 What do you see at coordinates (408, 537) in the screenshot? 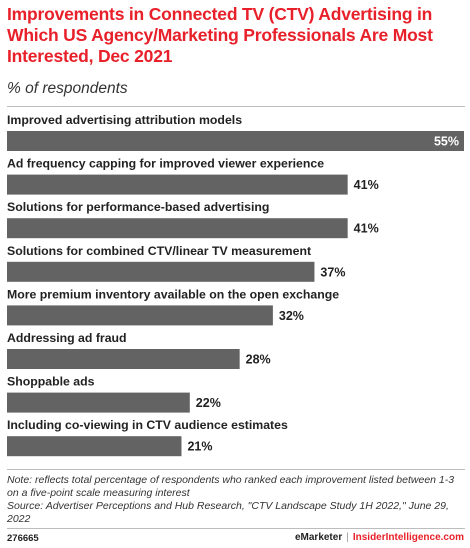
I see `brand-insider-intelligence: InsiderIntelligence.com` at bounding box center [408, 537].